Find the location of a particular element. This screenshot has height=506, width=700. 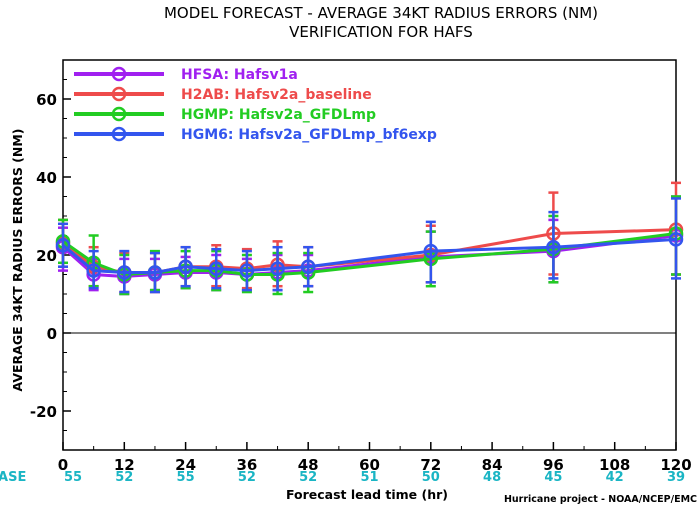

case-count: 42 is located at coordinates (615, 477).